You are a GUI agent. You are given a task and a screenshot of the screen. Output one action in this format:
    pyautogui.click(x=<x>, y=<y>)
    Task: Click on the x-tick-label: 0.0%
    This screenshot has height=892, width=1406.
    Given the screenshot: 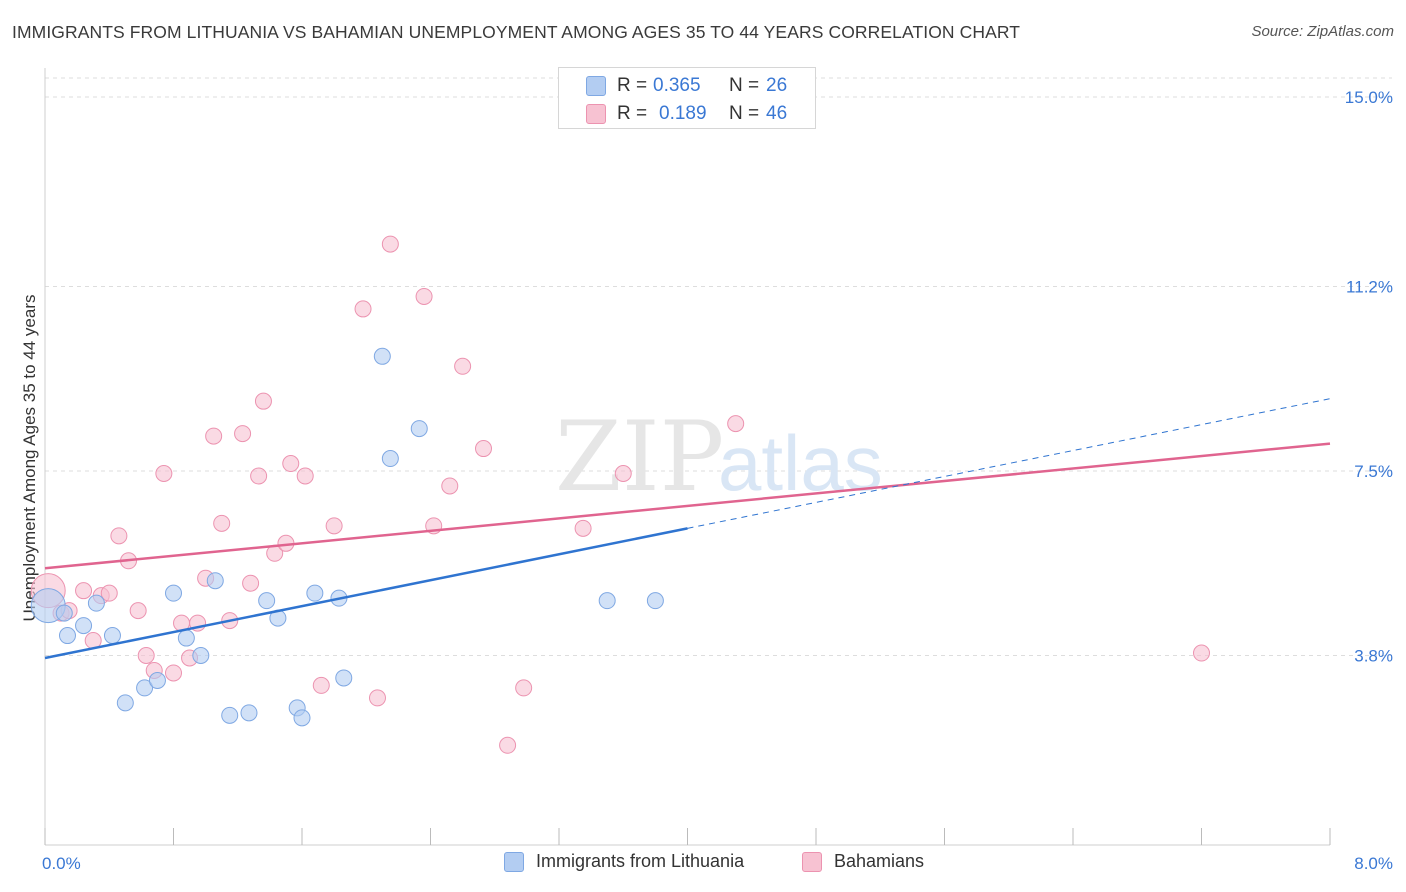 What is the action you would take?
    pyautogui.click(x=61, y=863)
    